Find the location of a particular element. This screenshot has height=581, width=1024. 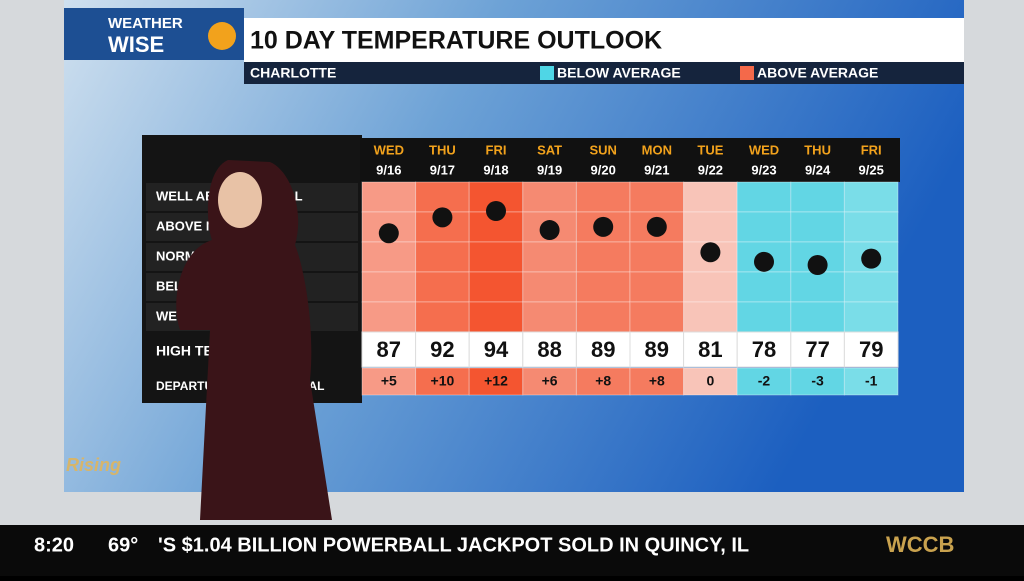

high-temp: 79 is located at coordinates (871, 349).